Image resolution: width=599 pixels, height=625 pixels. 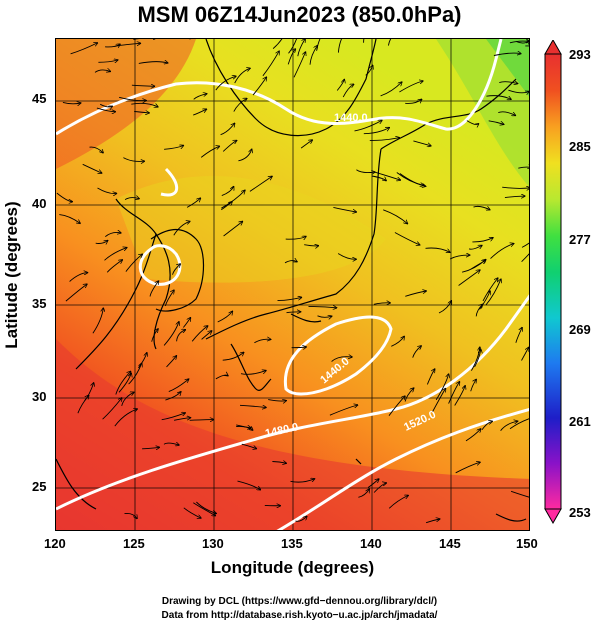 I want to click on colorbar-tick-285: 285, so click(x=580, y=146).